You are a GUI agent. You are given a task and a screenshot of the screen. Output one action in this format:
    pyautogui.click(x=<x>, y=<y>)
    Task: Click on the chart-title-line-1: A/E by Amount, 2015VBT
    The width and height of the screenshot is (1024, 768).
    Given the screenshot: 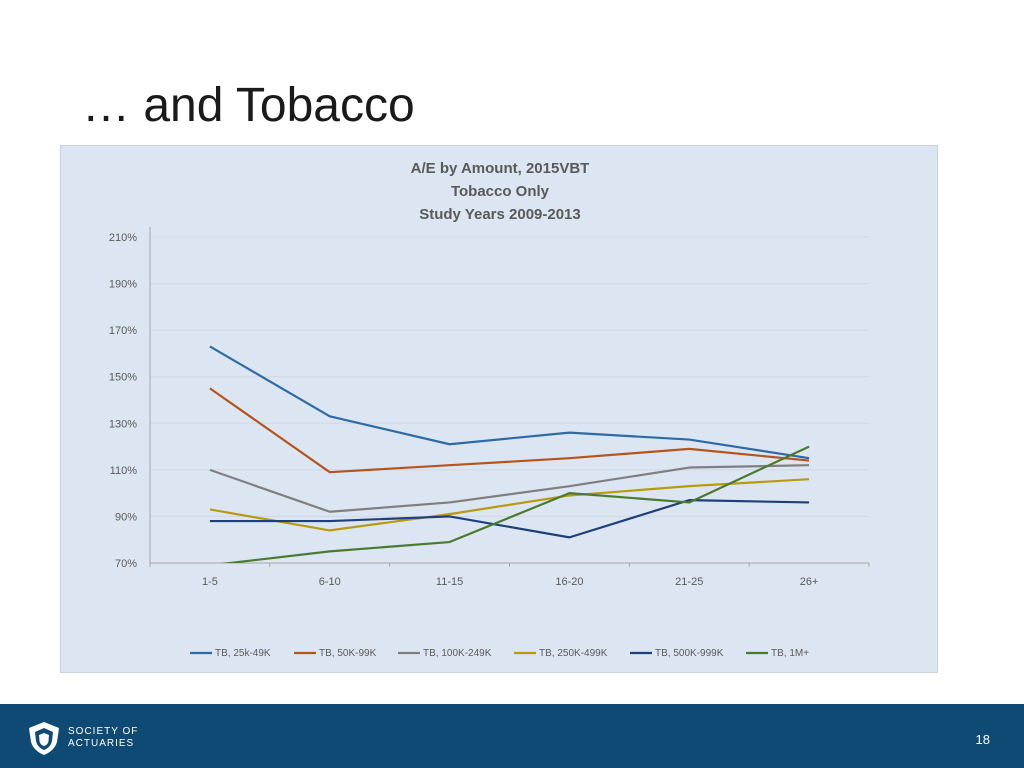 What is the action you would take?
    pyautogui.click(x=500, y=168)
    